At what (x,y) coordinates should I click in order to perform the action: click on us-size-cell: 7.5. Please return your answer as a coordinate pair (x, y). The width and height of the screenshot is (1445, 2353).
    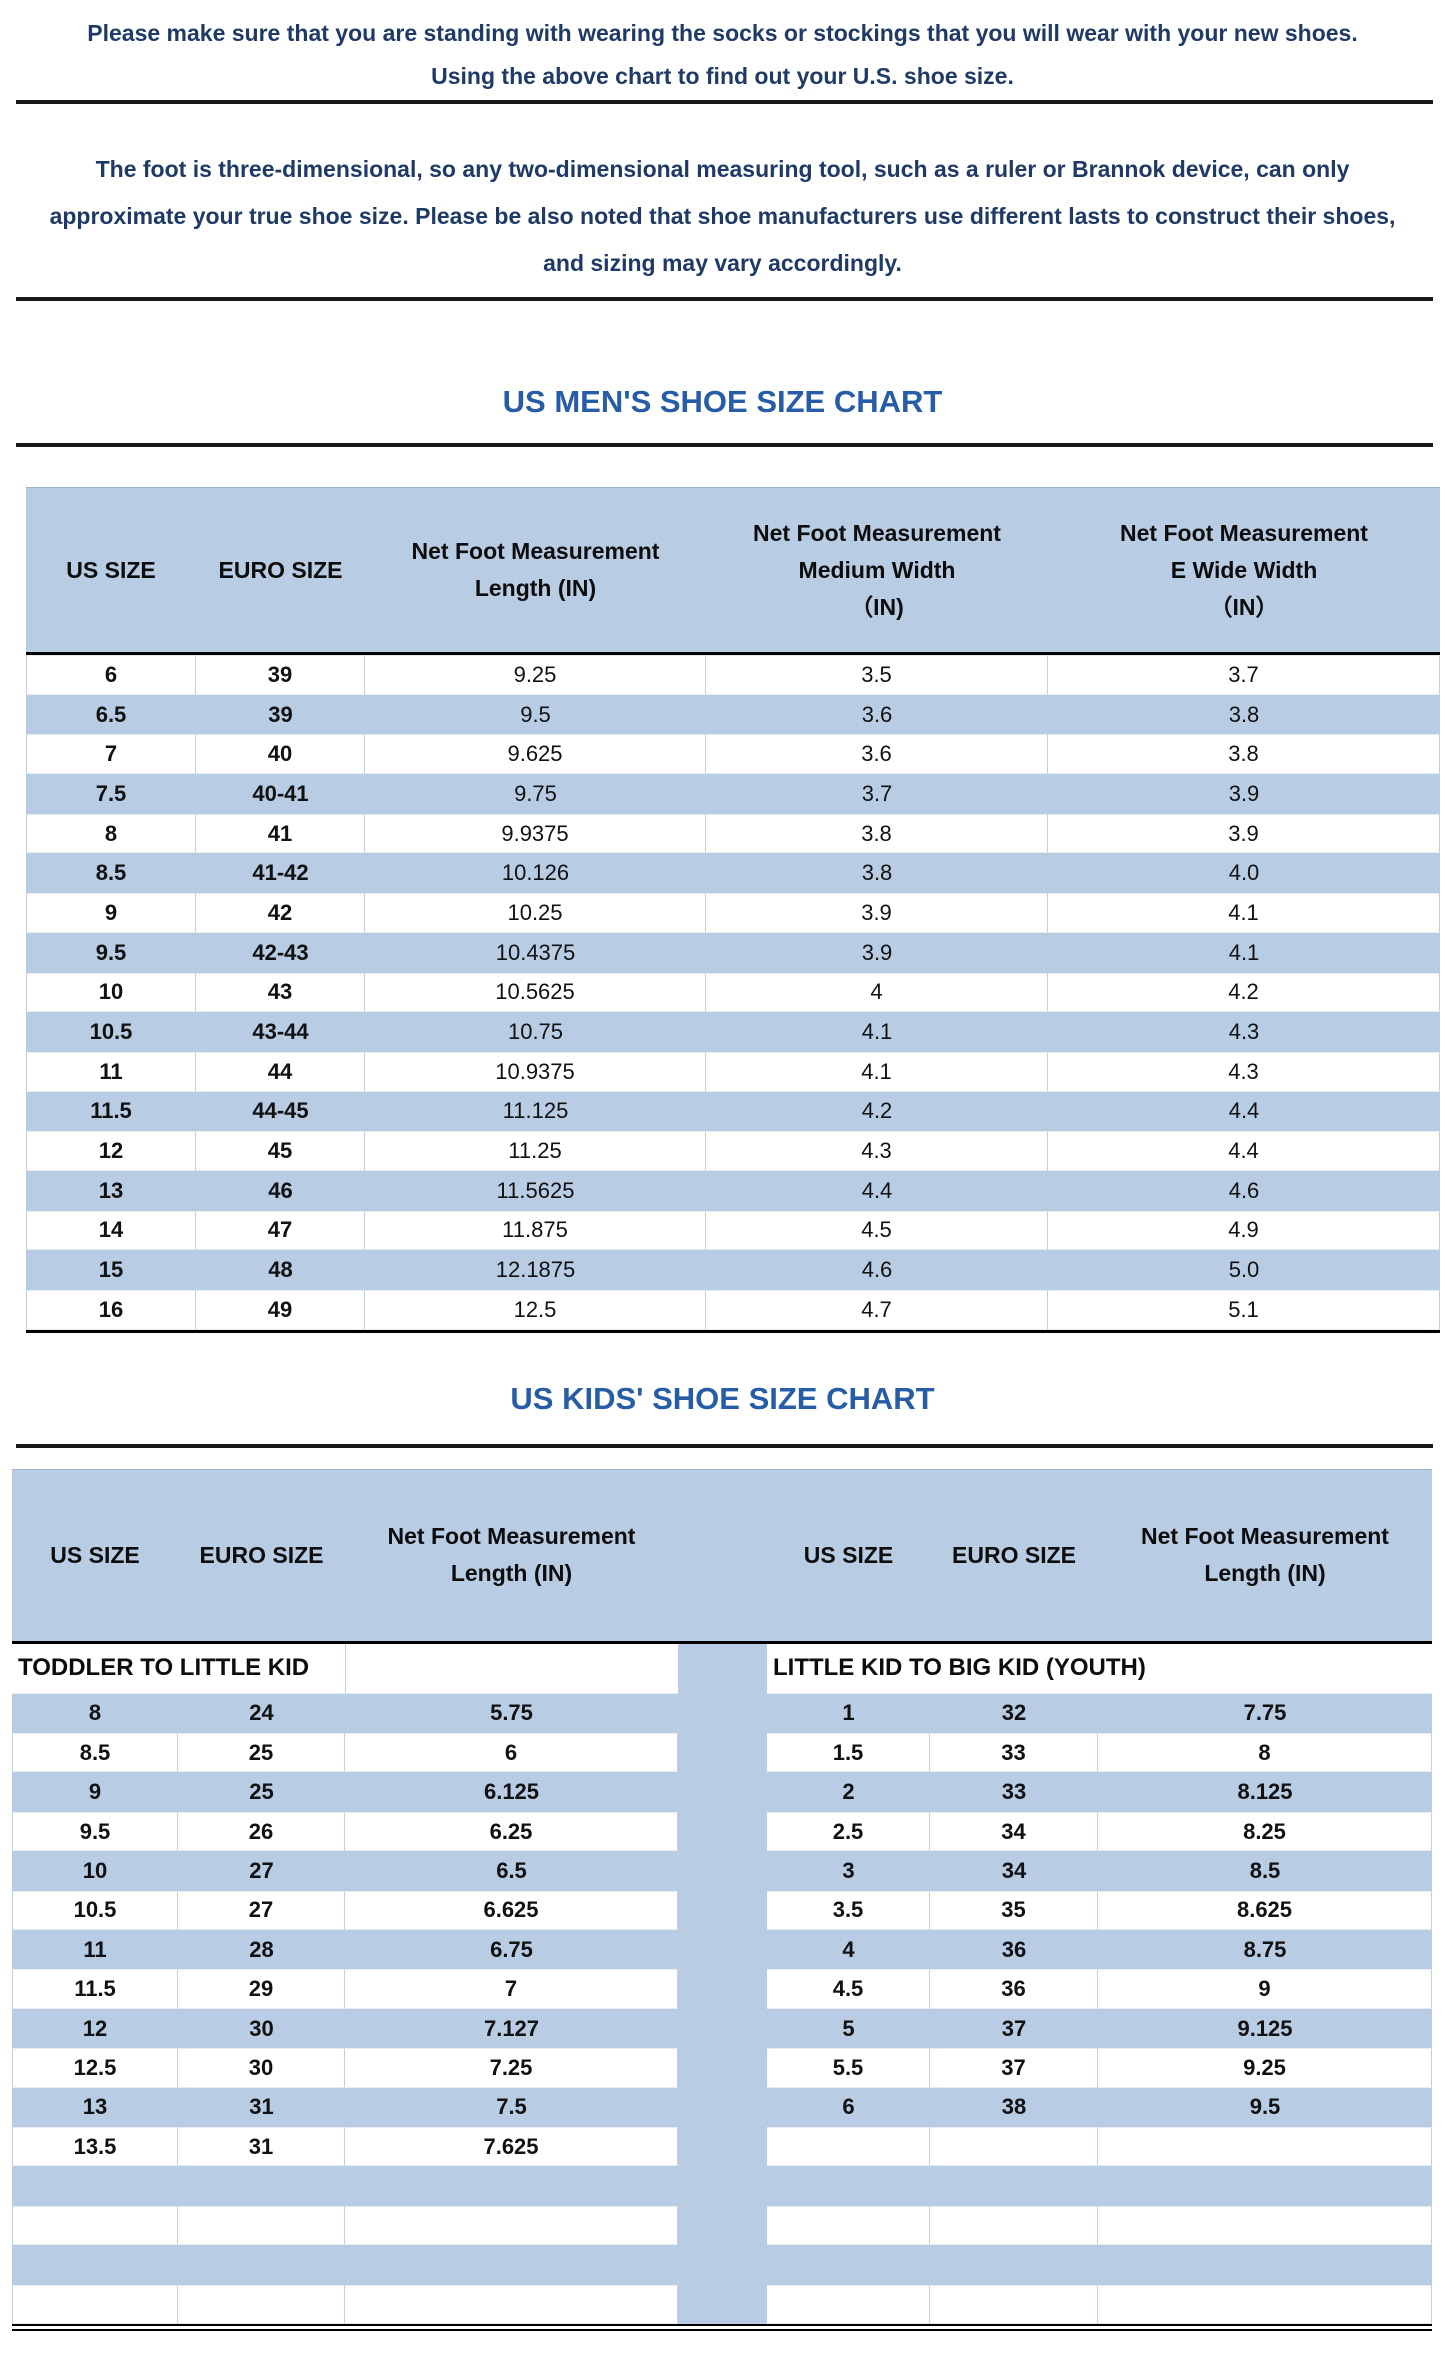
    Looking at the image, I should click on (111, 793).